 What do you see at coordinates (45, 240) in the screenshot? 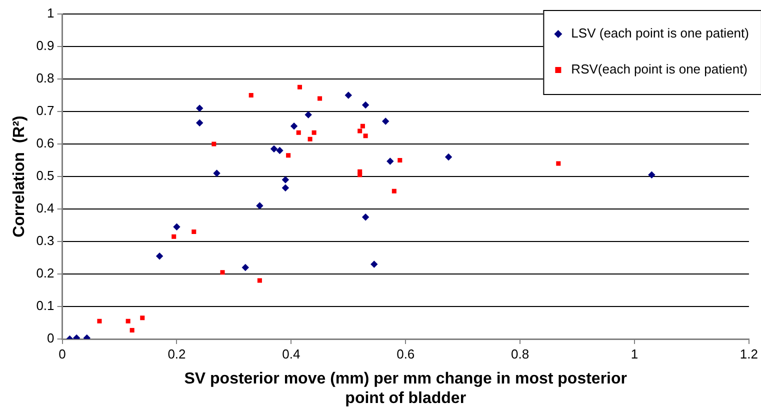
I see `y-tick-label: 0.3` at bounding box center [45, 240].